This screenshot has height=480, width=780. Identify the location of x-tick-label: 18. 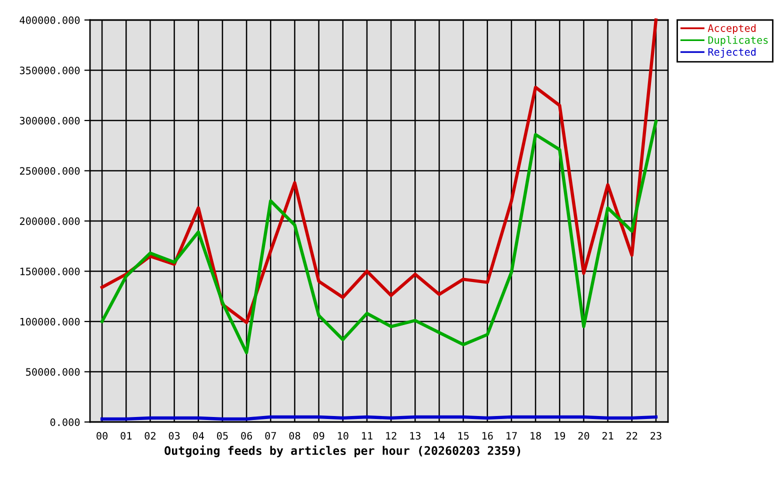
(535, 436).